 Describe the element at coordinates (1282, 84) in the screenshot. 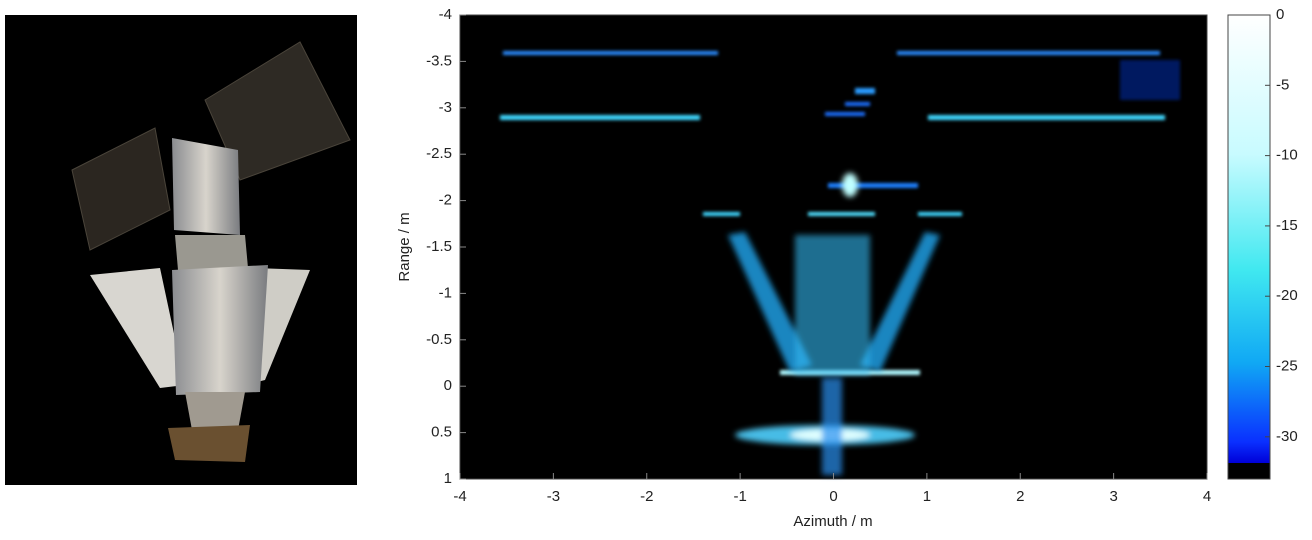

I see `colorbar-tick-label: -5` at that location.